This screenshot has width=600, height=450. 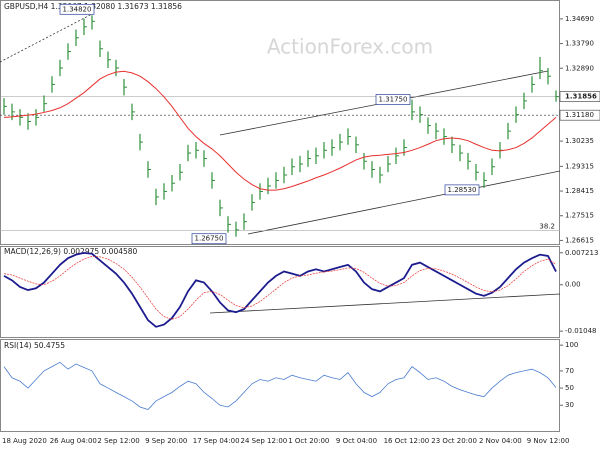 What do you see at coordinates (34, 345) in the screenshot?
I see `rsi-title: RSI(14) 50.4755` at bounding box center [34, 345].